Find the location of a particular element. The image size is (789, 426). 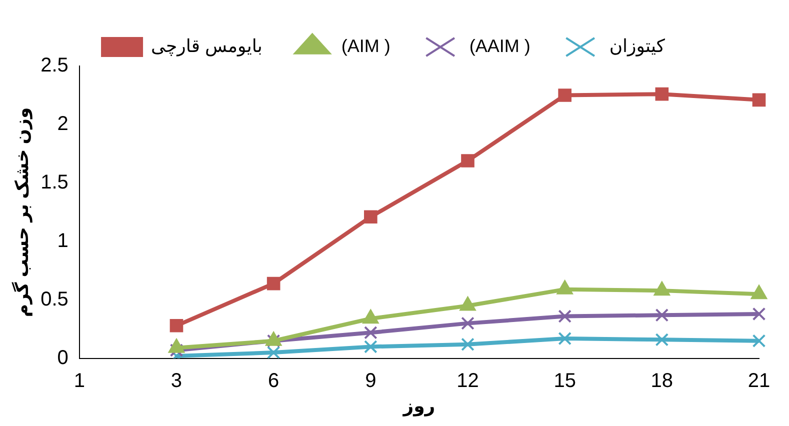

x-tick-label: 1 is located at coordinates (79, 381).